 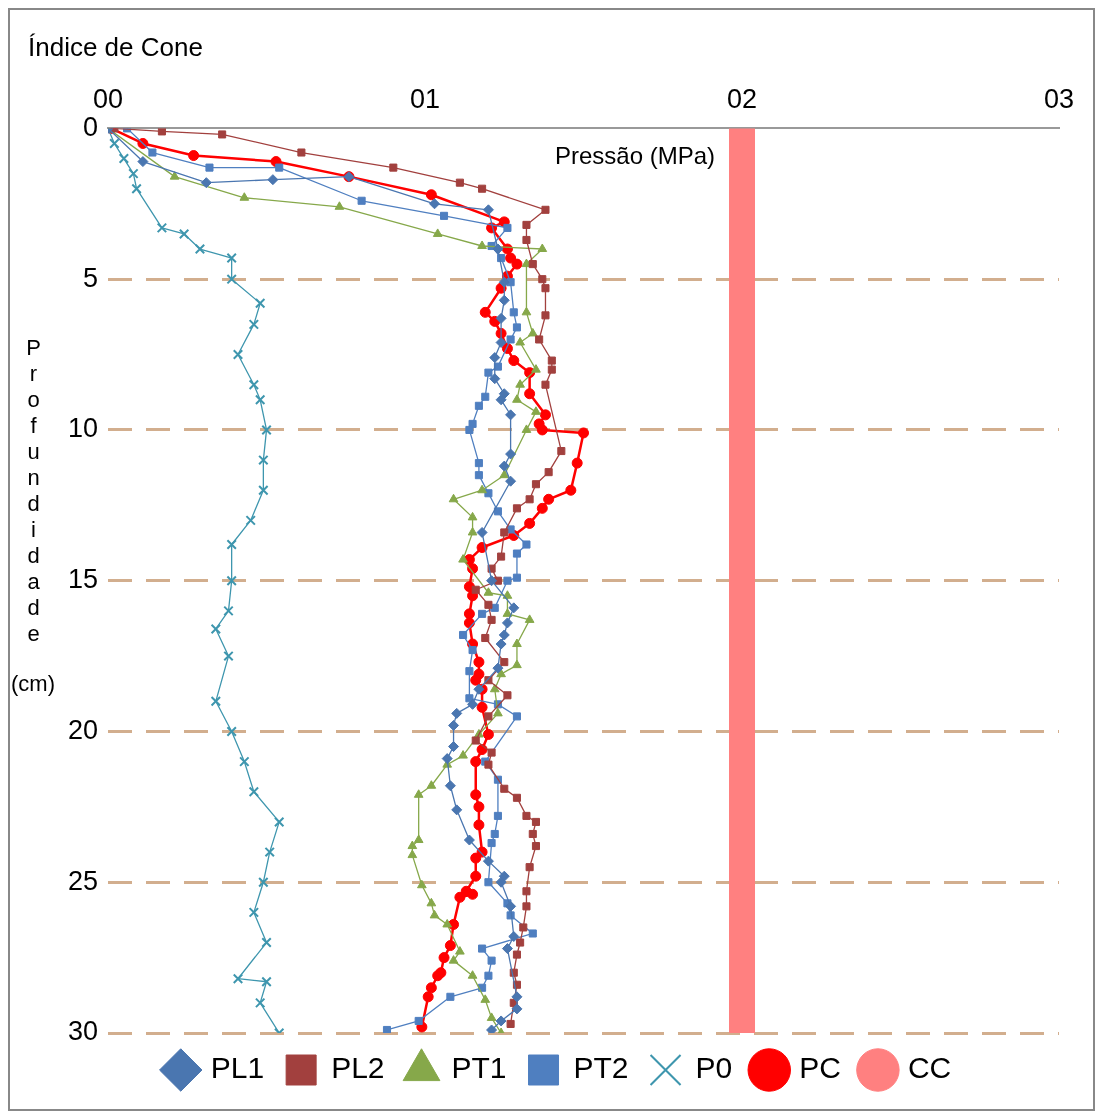 What do you see at coordinates (83, 579) in the screenshot?
I see `y-tick-label: 15` at bounding box center [83, 579].